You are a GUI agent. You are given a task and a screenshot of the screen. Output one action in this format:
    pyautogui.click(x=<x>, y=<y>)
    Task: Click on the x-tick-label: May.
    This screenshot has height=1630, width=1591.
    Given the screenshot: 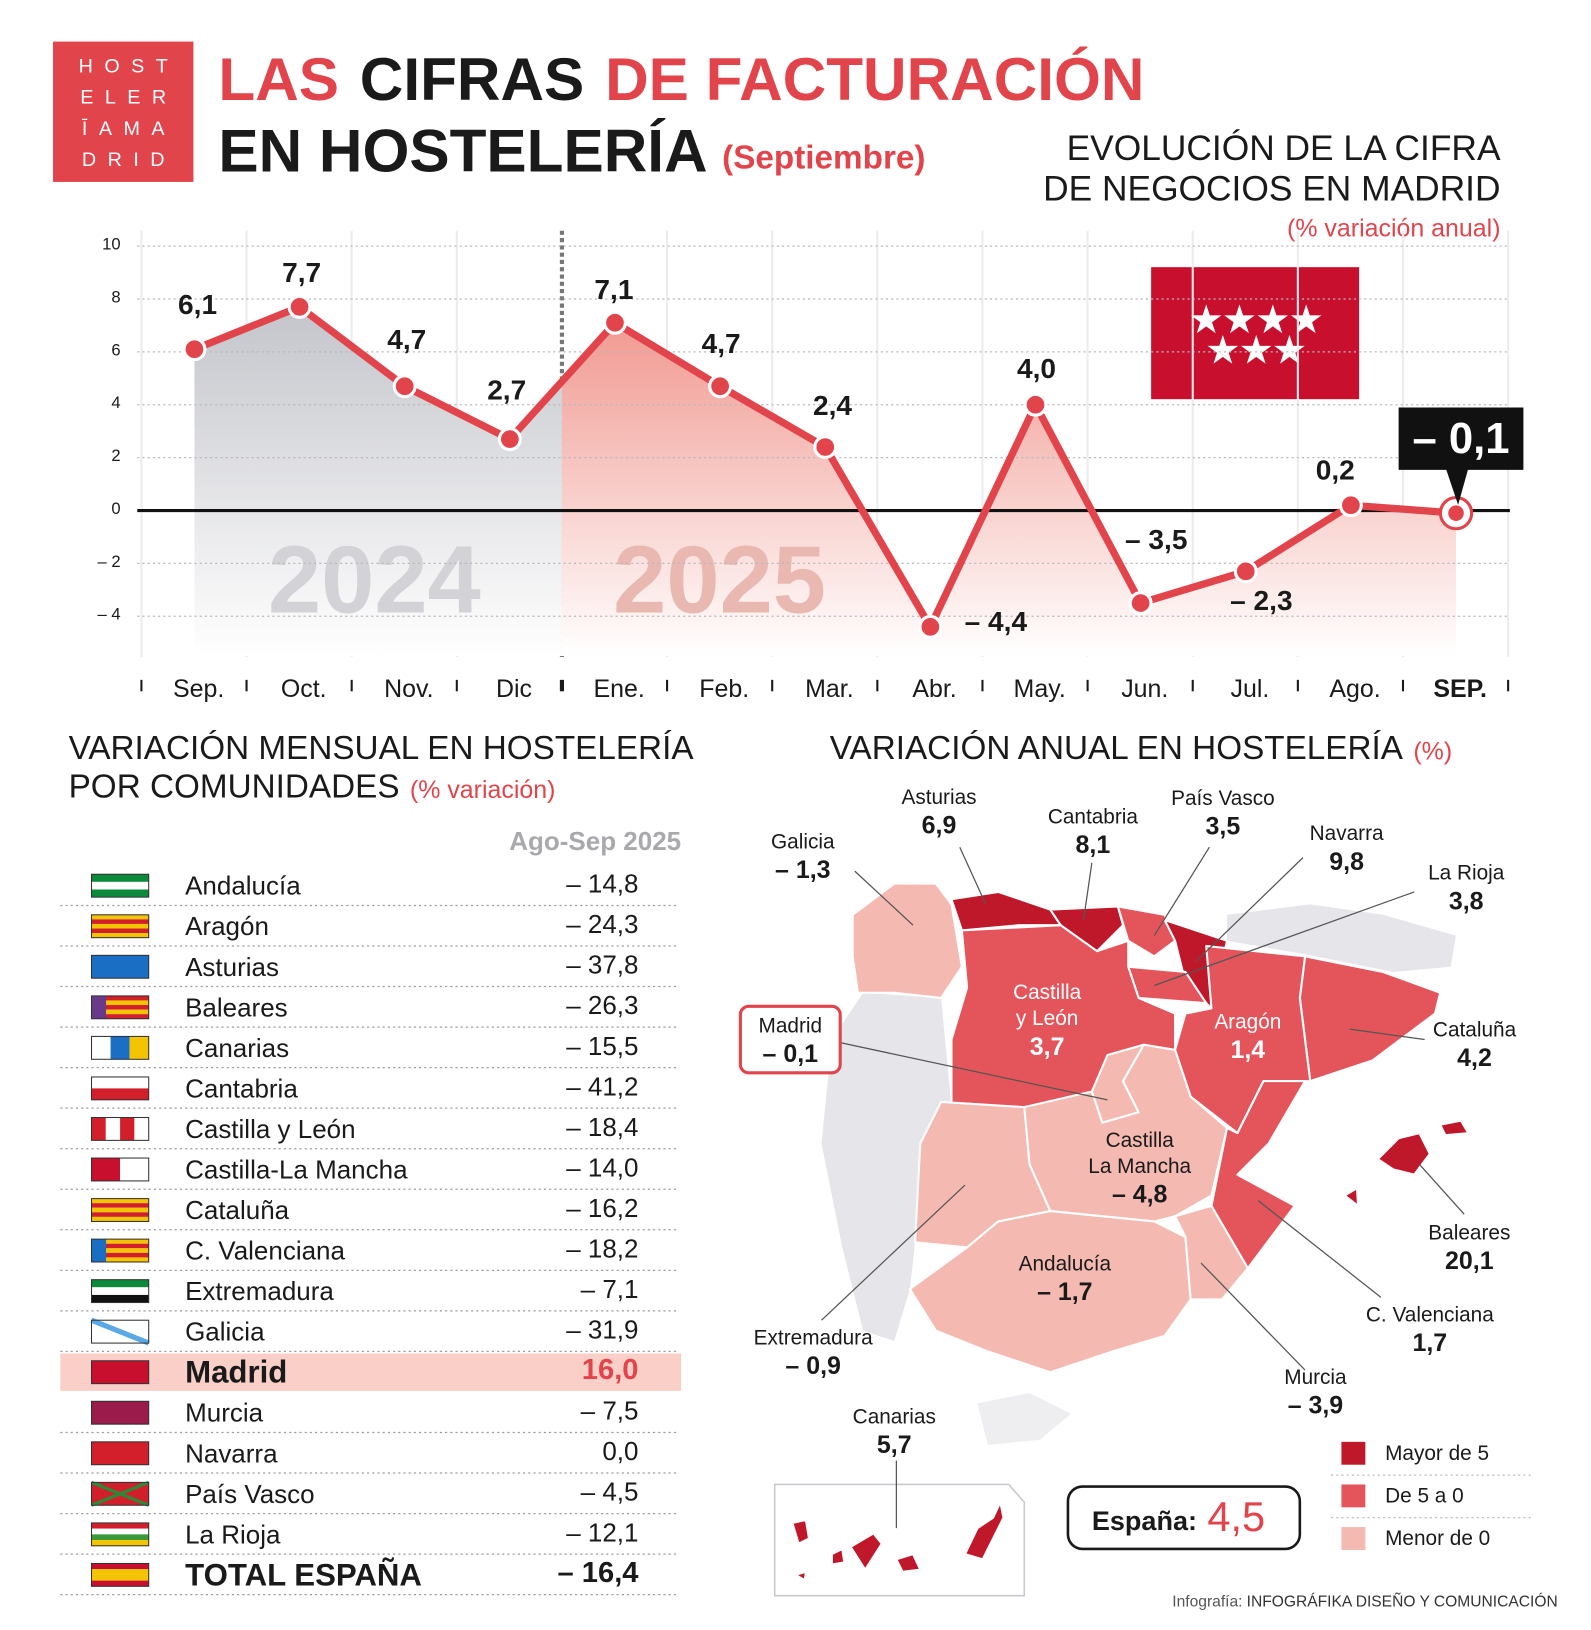 What is the action you would take?
    pyautogui.click(x=1040, y=689)
    